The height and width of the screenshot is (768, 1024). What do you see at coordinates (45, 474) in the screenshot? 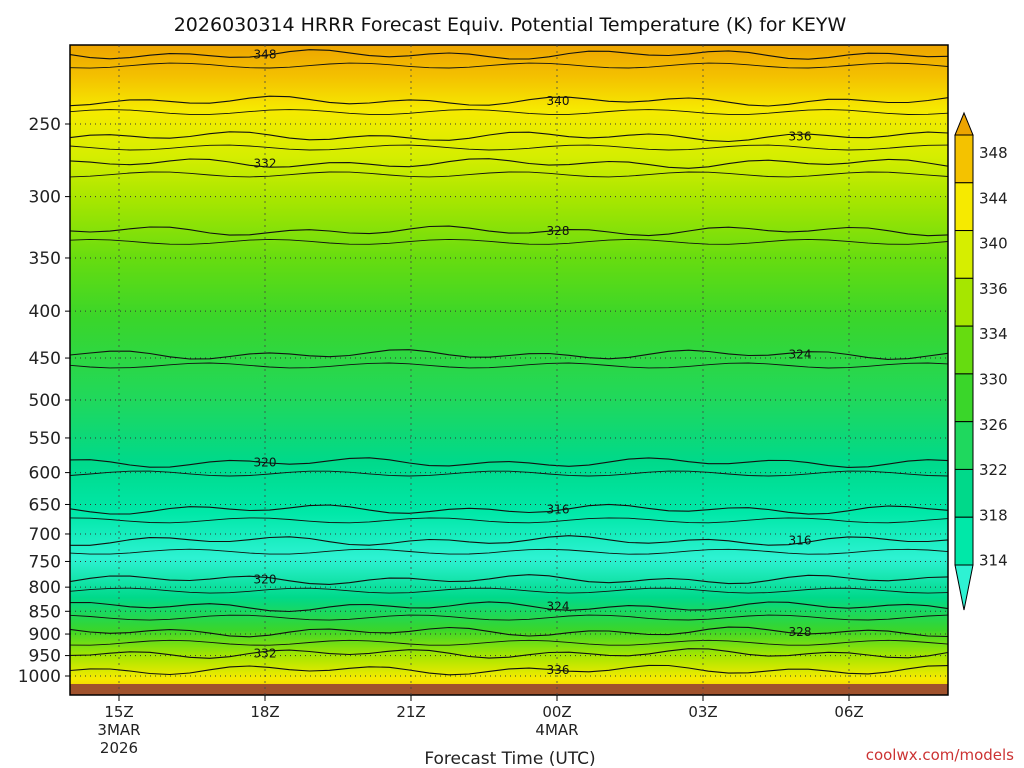
I see `y-tick-label: 600` at bounding box center [45, 474].